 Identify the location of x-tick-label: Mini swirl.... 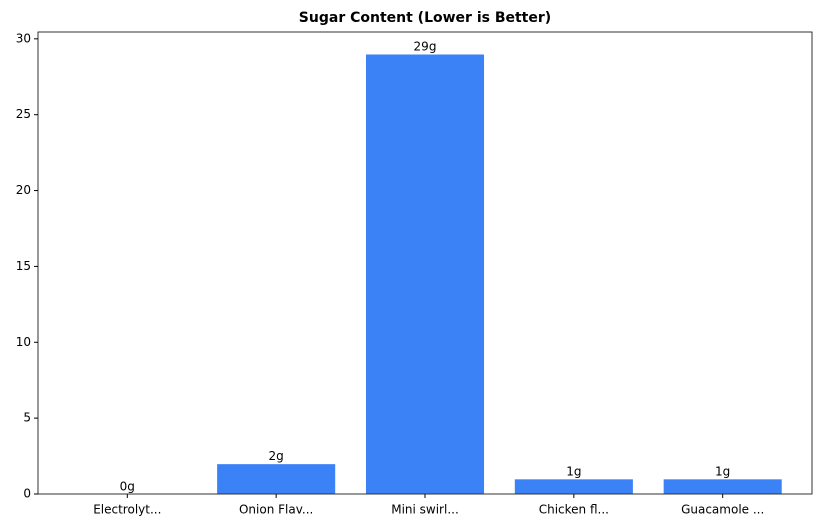
(425, 510).